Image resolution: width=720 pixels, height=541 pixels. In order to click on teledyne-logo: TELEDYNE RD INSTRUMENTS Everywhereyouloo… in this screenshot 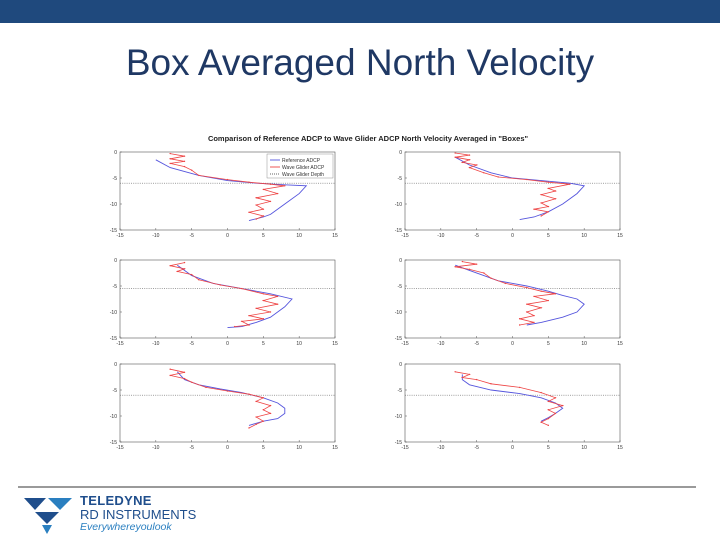, I will do `click(132, 517)`.